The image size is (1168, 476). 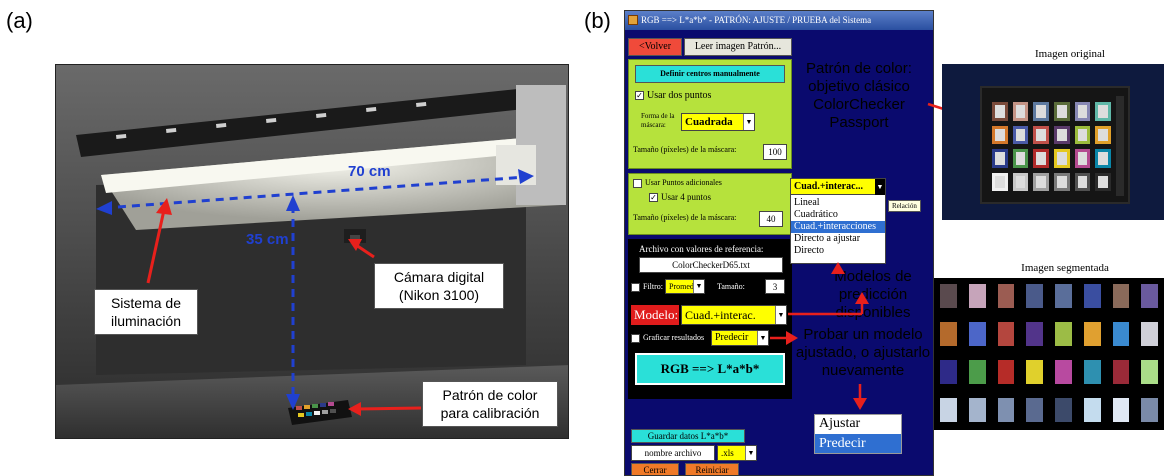 What do you see at coordinates (19, 20) in the screenshot?
I see `panel-a-label: (a)` at bounding box center [19, 20].